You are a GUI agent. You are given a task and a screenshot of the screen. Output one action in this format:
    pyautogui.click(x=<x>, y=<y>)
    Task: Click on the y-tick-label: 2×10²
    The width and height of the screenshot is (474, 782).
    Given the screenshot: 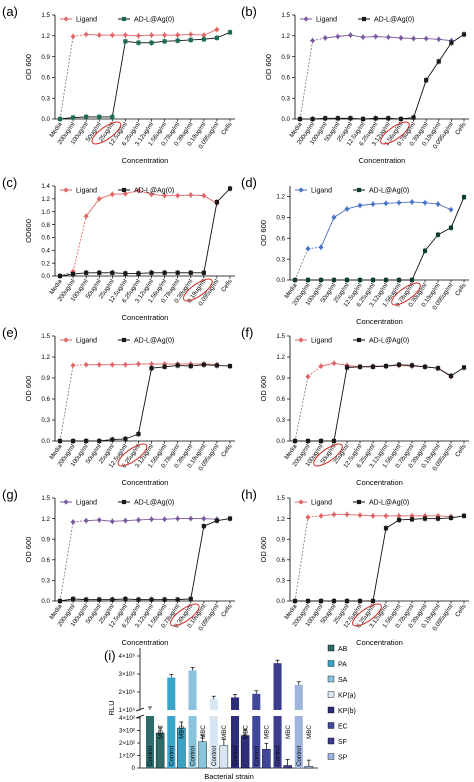 What is the action you would take?
    pyautogui.click(x=127, y=743)
    